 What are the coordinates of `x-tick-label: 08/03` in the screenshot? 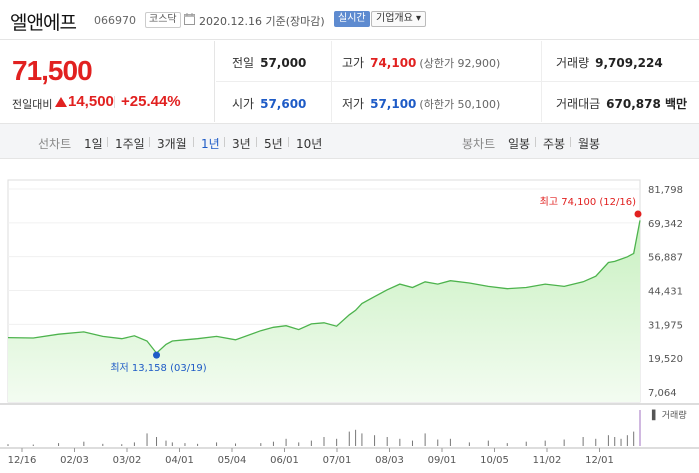 It's located at (389, 460).